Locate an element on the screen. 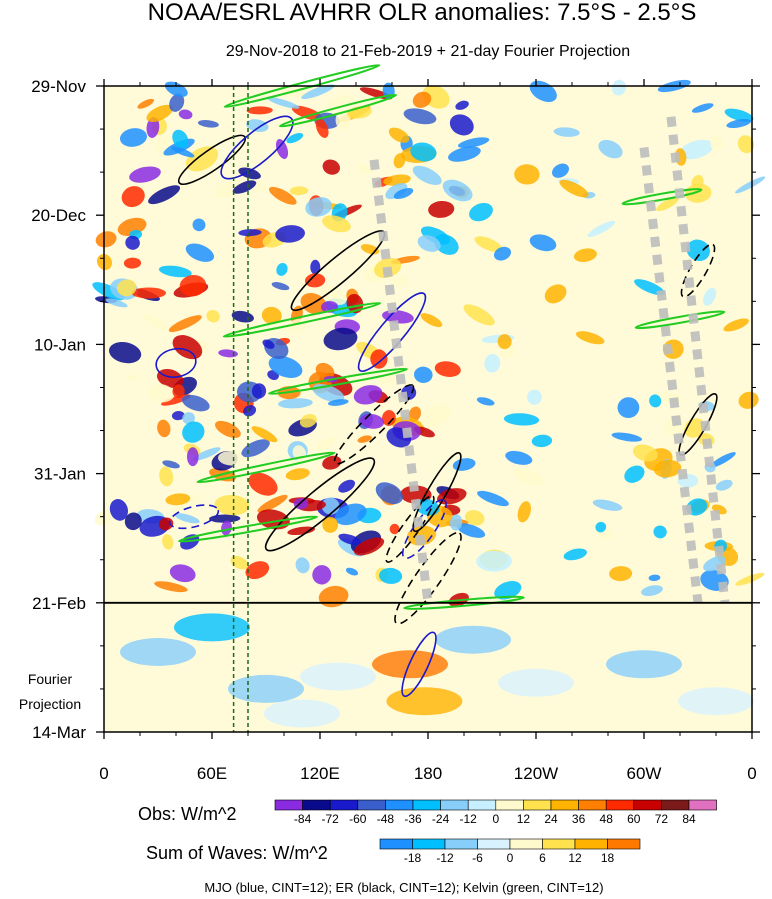  colorbar-label: 18 is located at coordinates (608, 858).